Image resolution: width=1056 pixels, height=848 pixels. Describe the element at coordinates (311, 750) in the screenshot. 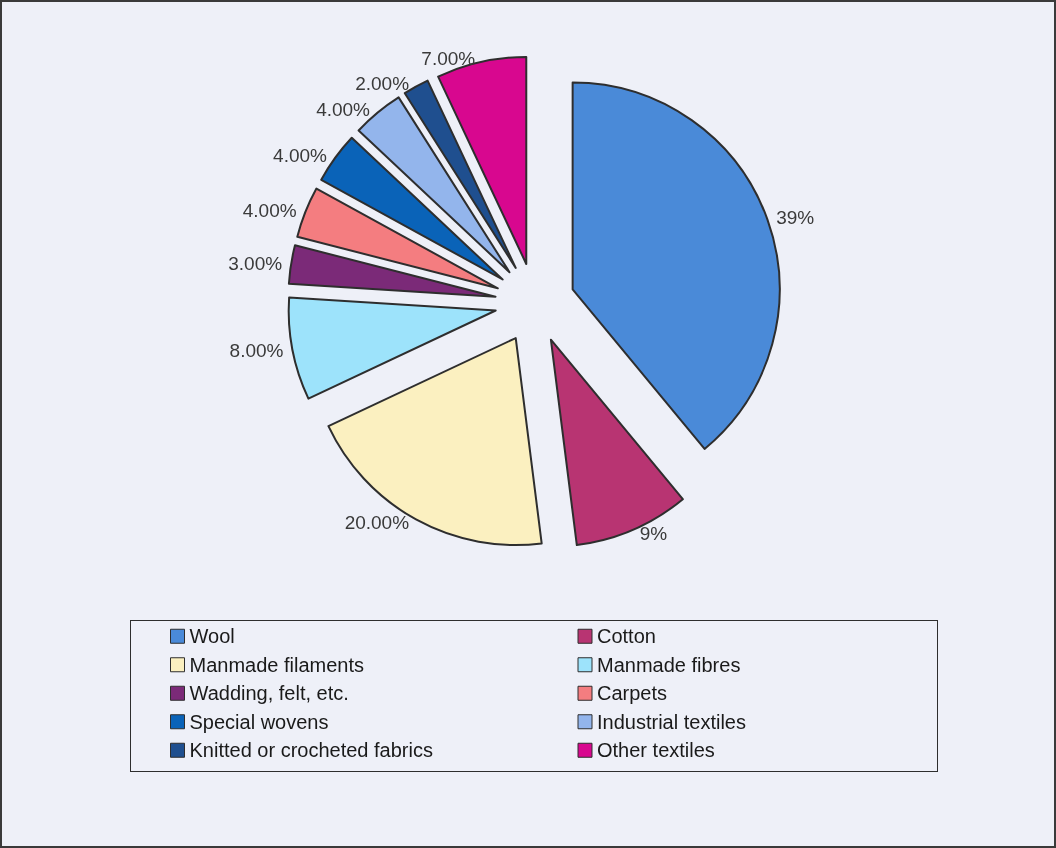

I see `legend-label: Knitted or crocheted fabrics` at that location.